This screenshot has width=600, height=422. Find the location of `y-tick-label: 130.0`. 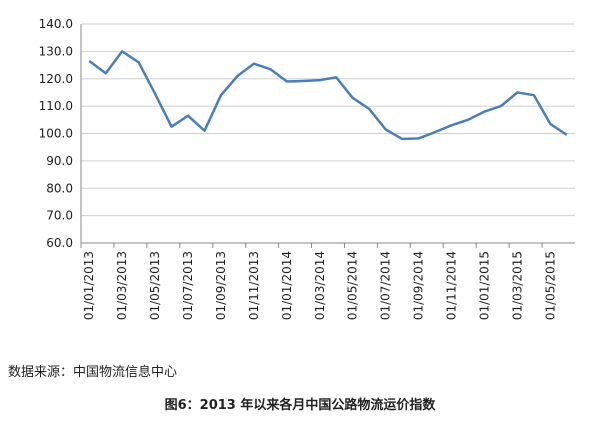

y-tick-label: 130.0 is located at coordinates (56, 51).